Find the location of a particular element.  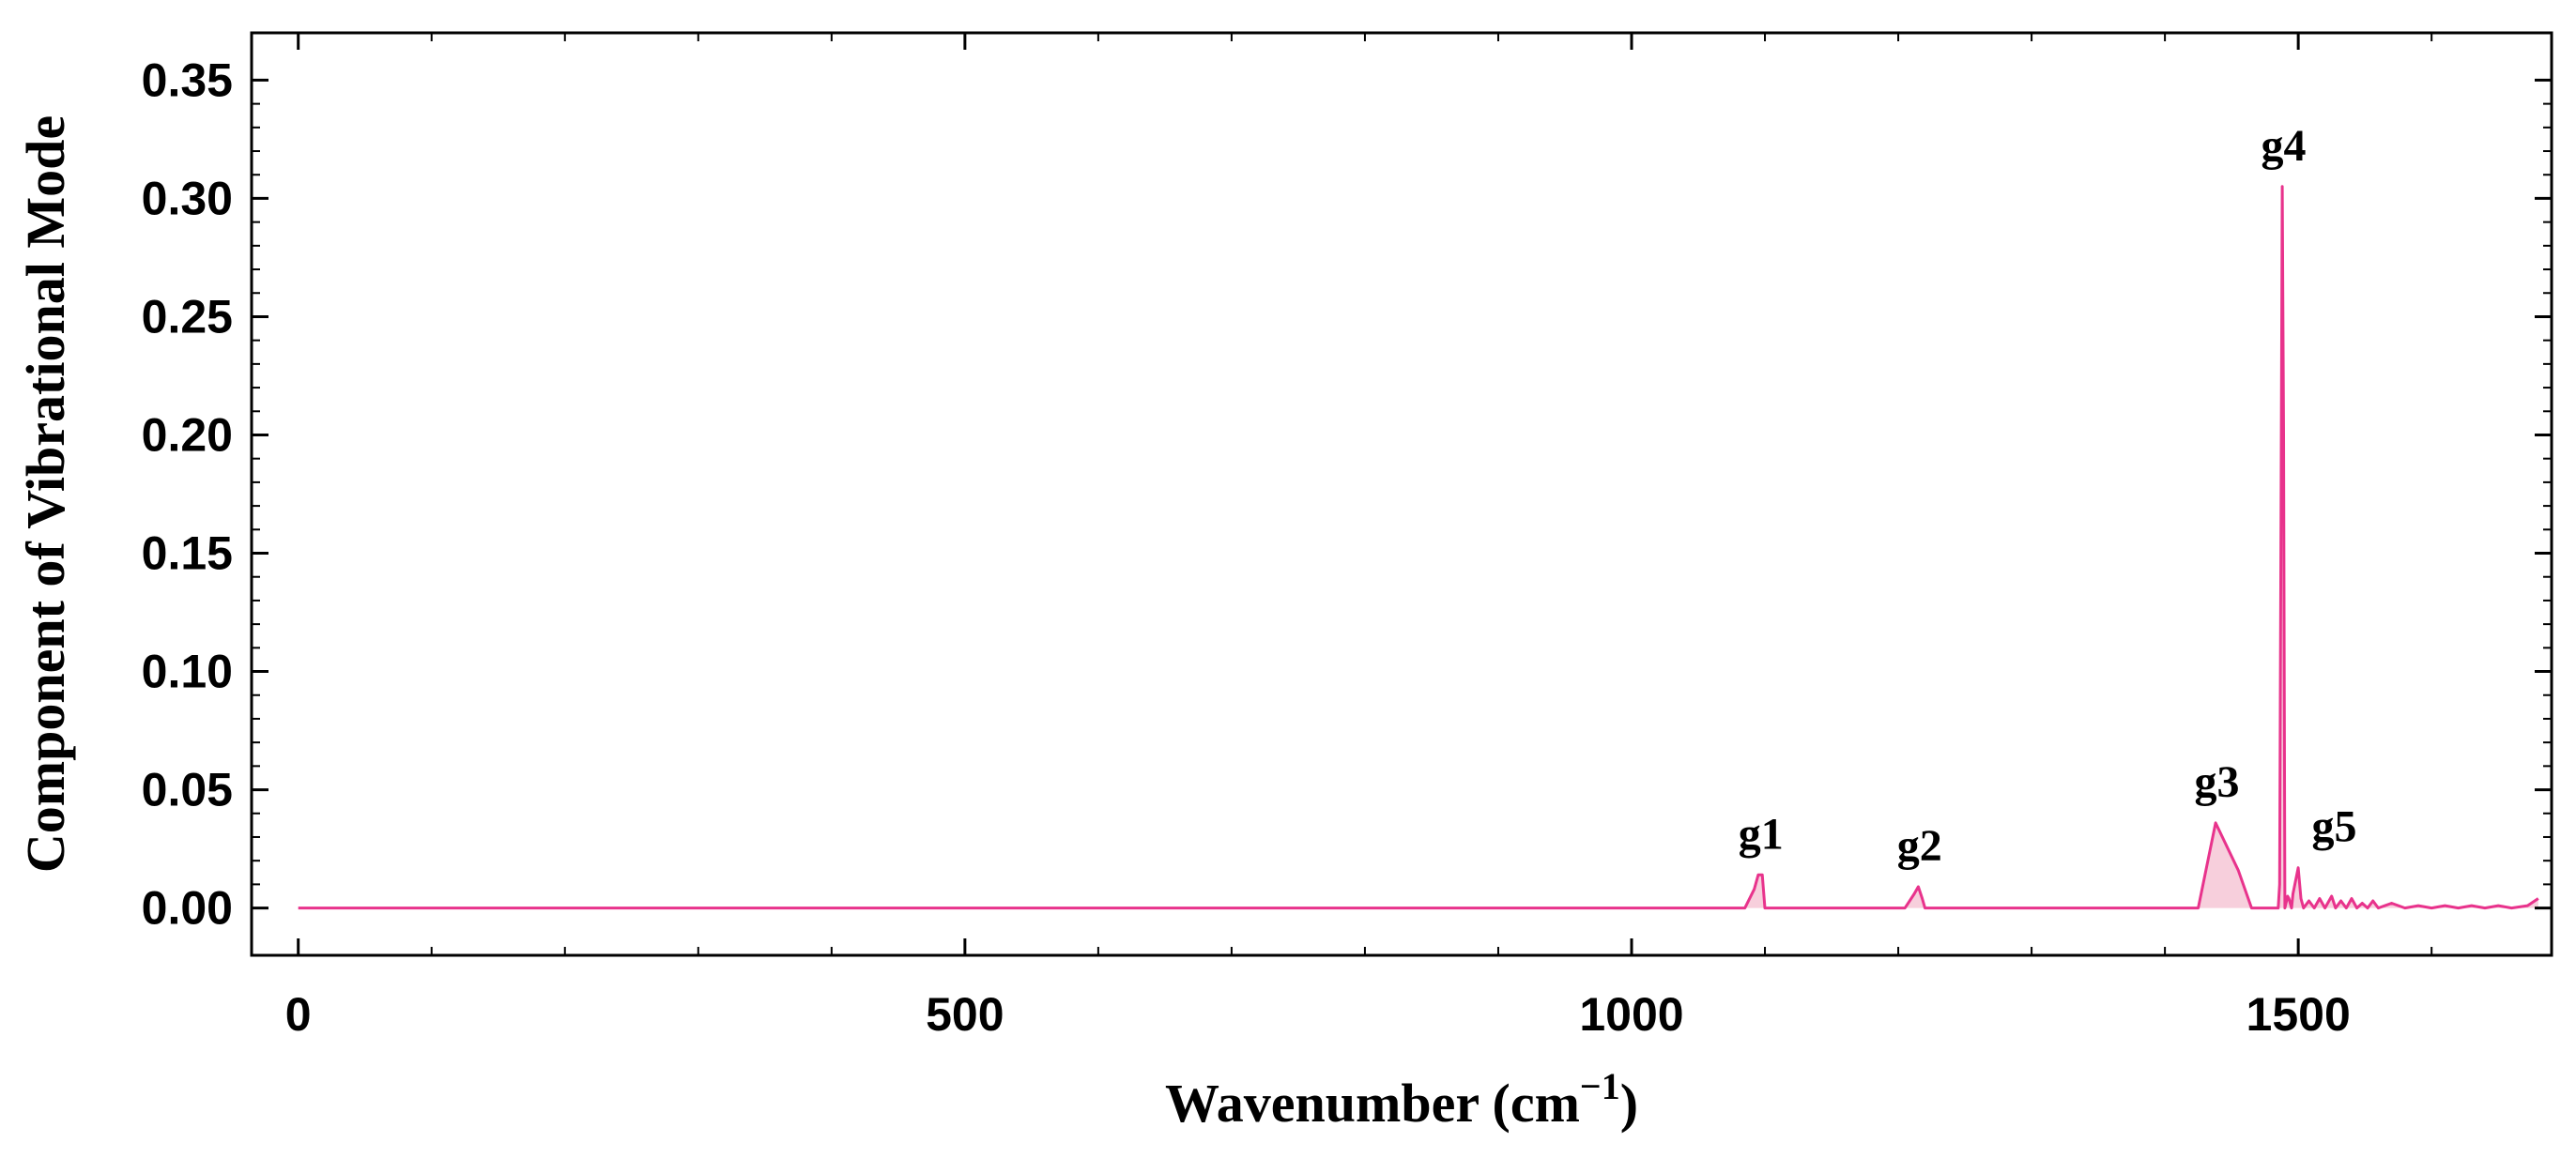

y-tick-label: 0.30 is located at coordinates (187, 198).